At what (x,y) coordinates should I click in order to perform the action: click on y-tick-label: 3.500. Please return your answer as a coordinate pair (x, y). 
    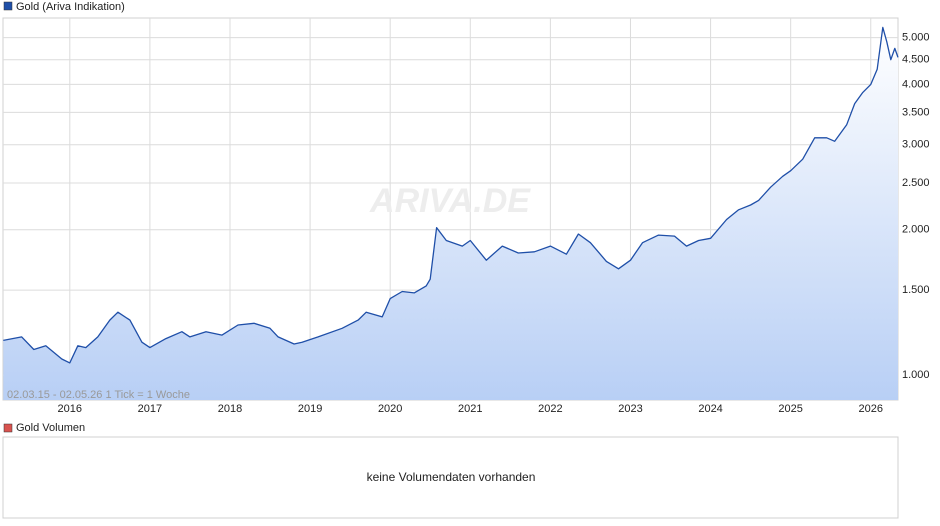
    Looking at the image, I should click on (916, 112).